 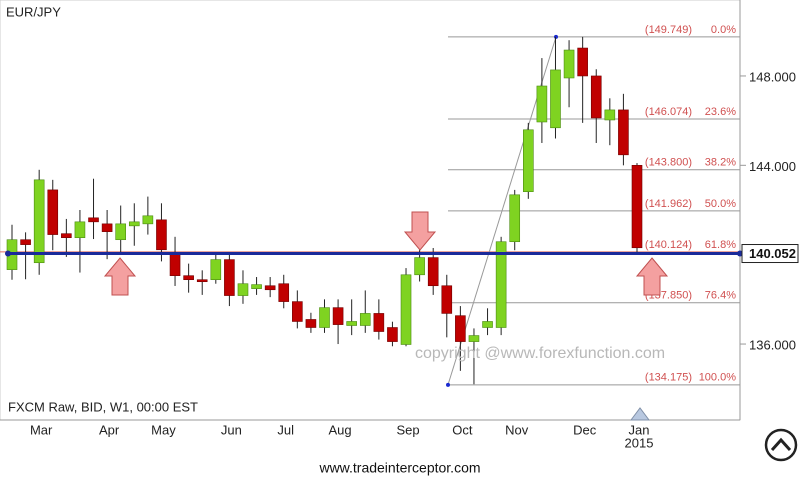 What do you see at coordinates (772, 76) in the screenshot?
I see `y-tick-label: 148.000` at bounding box center [772, 76].